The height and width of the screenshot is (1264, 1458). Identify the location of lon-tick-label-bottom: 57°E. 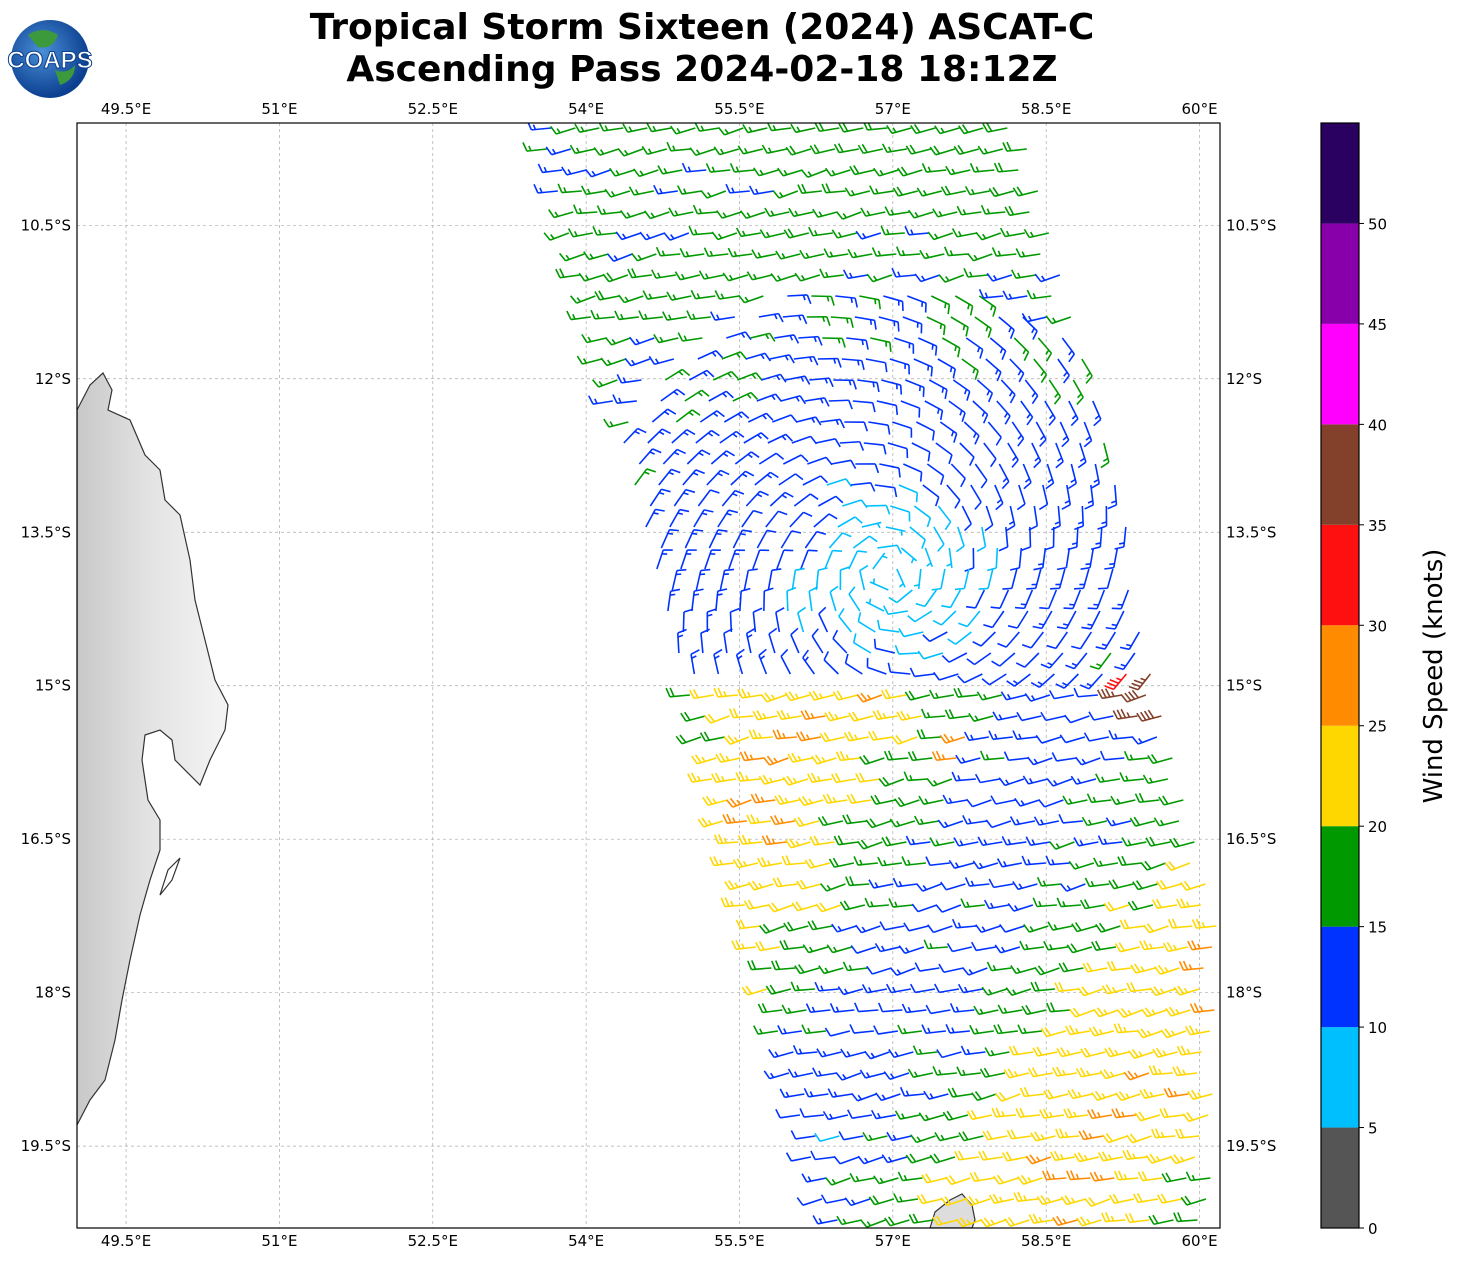
(893, 1241).